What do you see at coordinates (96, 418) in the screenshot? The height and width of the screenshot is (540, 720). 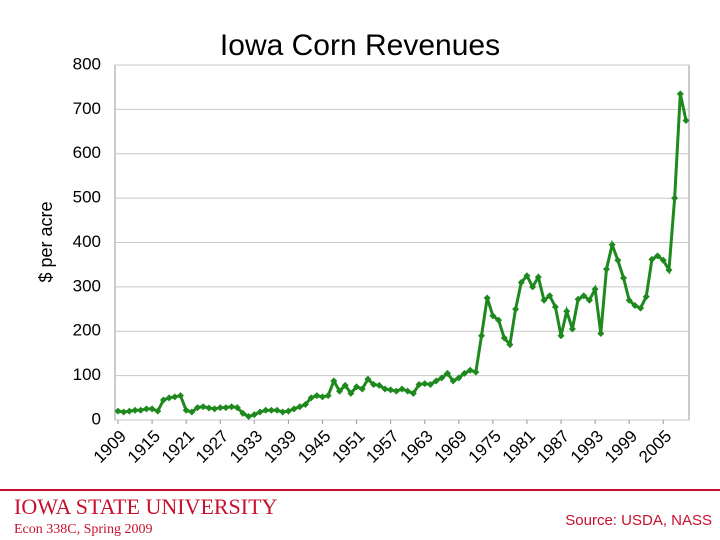 I see `y-tick-label: 0` at bounding box center [96, 418].